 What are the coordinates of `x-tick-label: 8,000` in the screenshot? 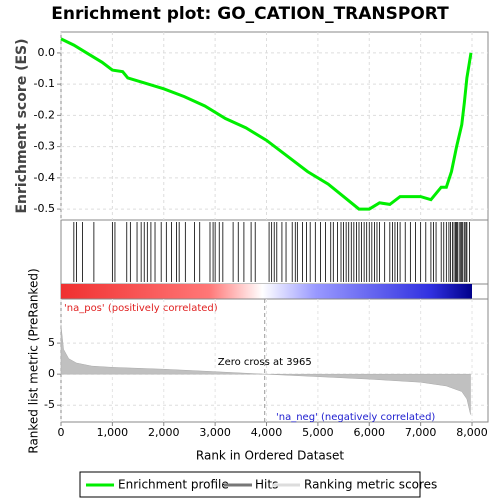 It's located at (472, 432).